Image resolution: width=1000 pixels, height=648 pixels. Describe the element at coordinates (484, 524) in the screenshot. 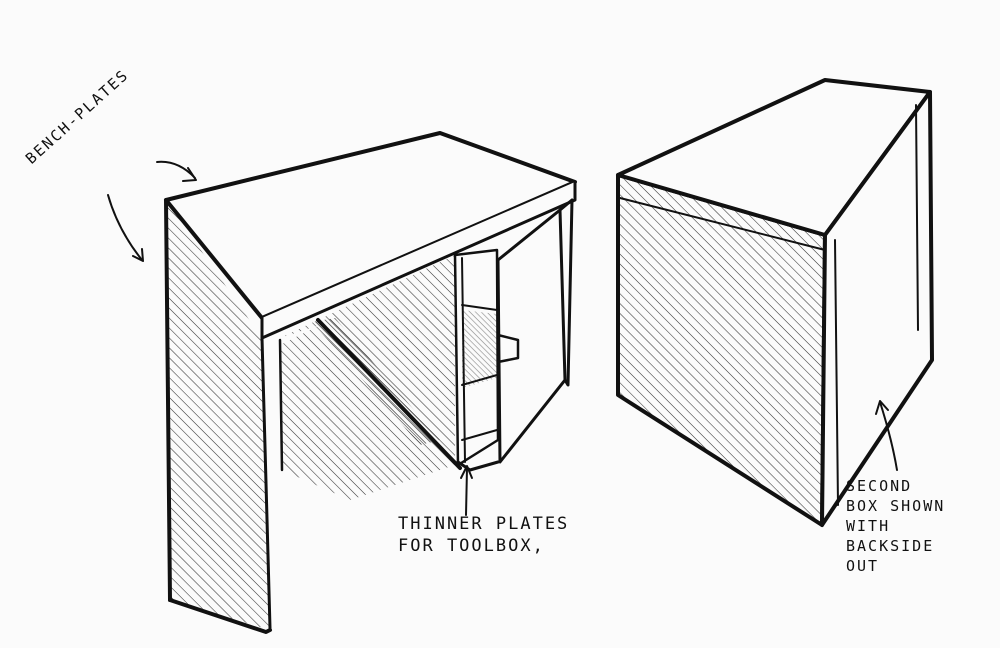

I see `thinner-plates-line-1: THINNER PLATES` at that location.